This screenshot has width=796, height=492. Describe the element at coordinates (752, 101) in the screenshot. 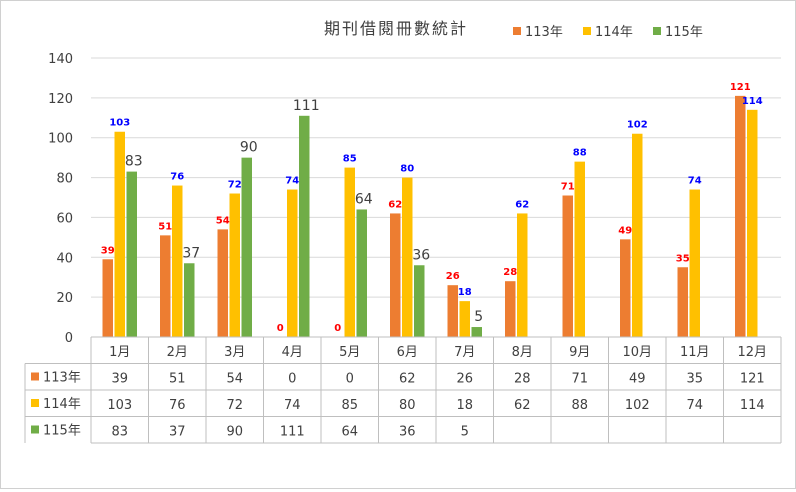

I see `data-label: 114` at that location.